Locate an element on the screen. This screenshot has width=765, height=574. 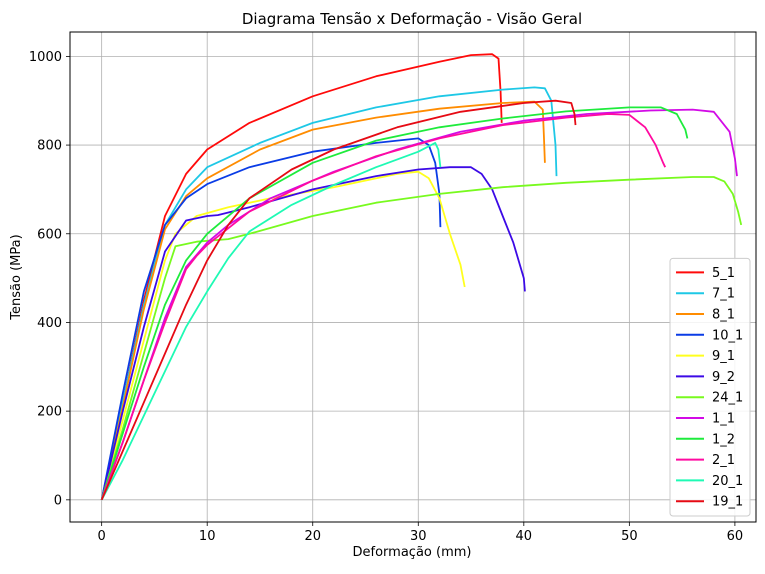
legend-label: 24_1 is located at coordinates (727, 398).